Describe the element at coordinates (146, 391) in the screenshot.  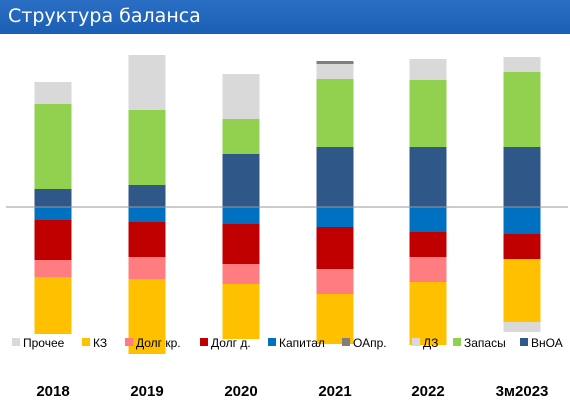
I see `x-tick-label-2019: 2019` at that location.